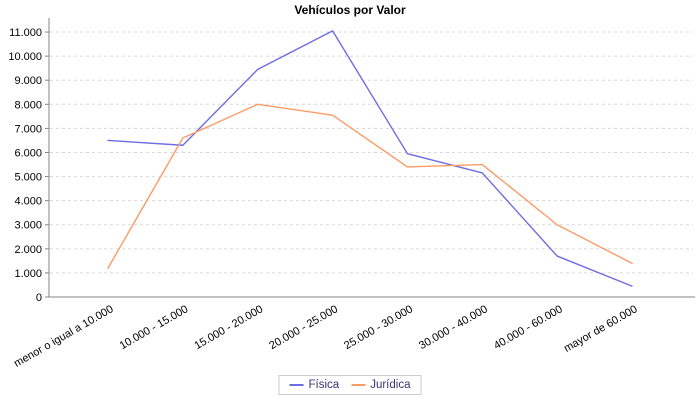 The height and width of the screenshot is (400, 700). Describe the element at coordinates (28, 202) in the screenshot. I see `y-tick-label: 4.000` at that location.